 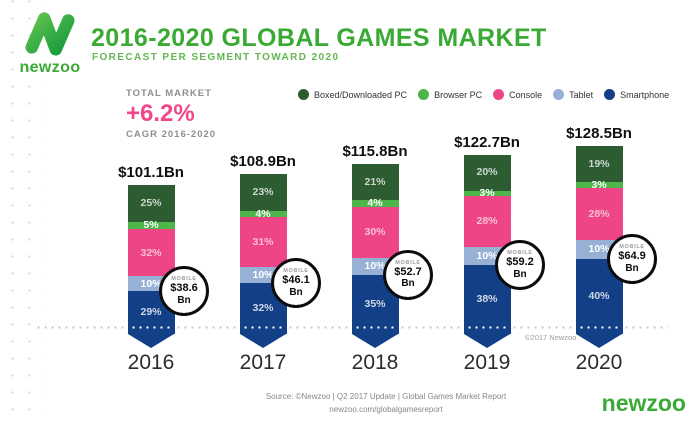 I want to click on total-market-cagr-range: CAGR 2016-2020, so click(x=171, y=134).